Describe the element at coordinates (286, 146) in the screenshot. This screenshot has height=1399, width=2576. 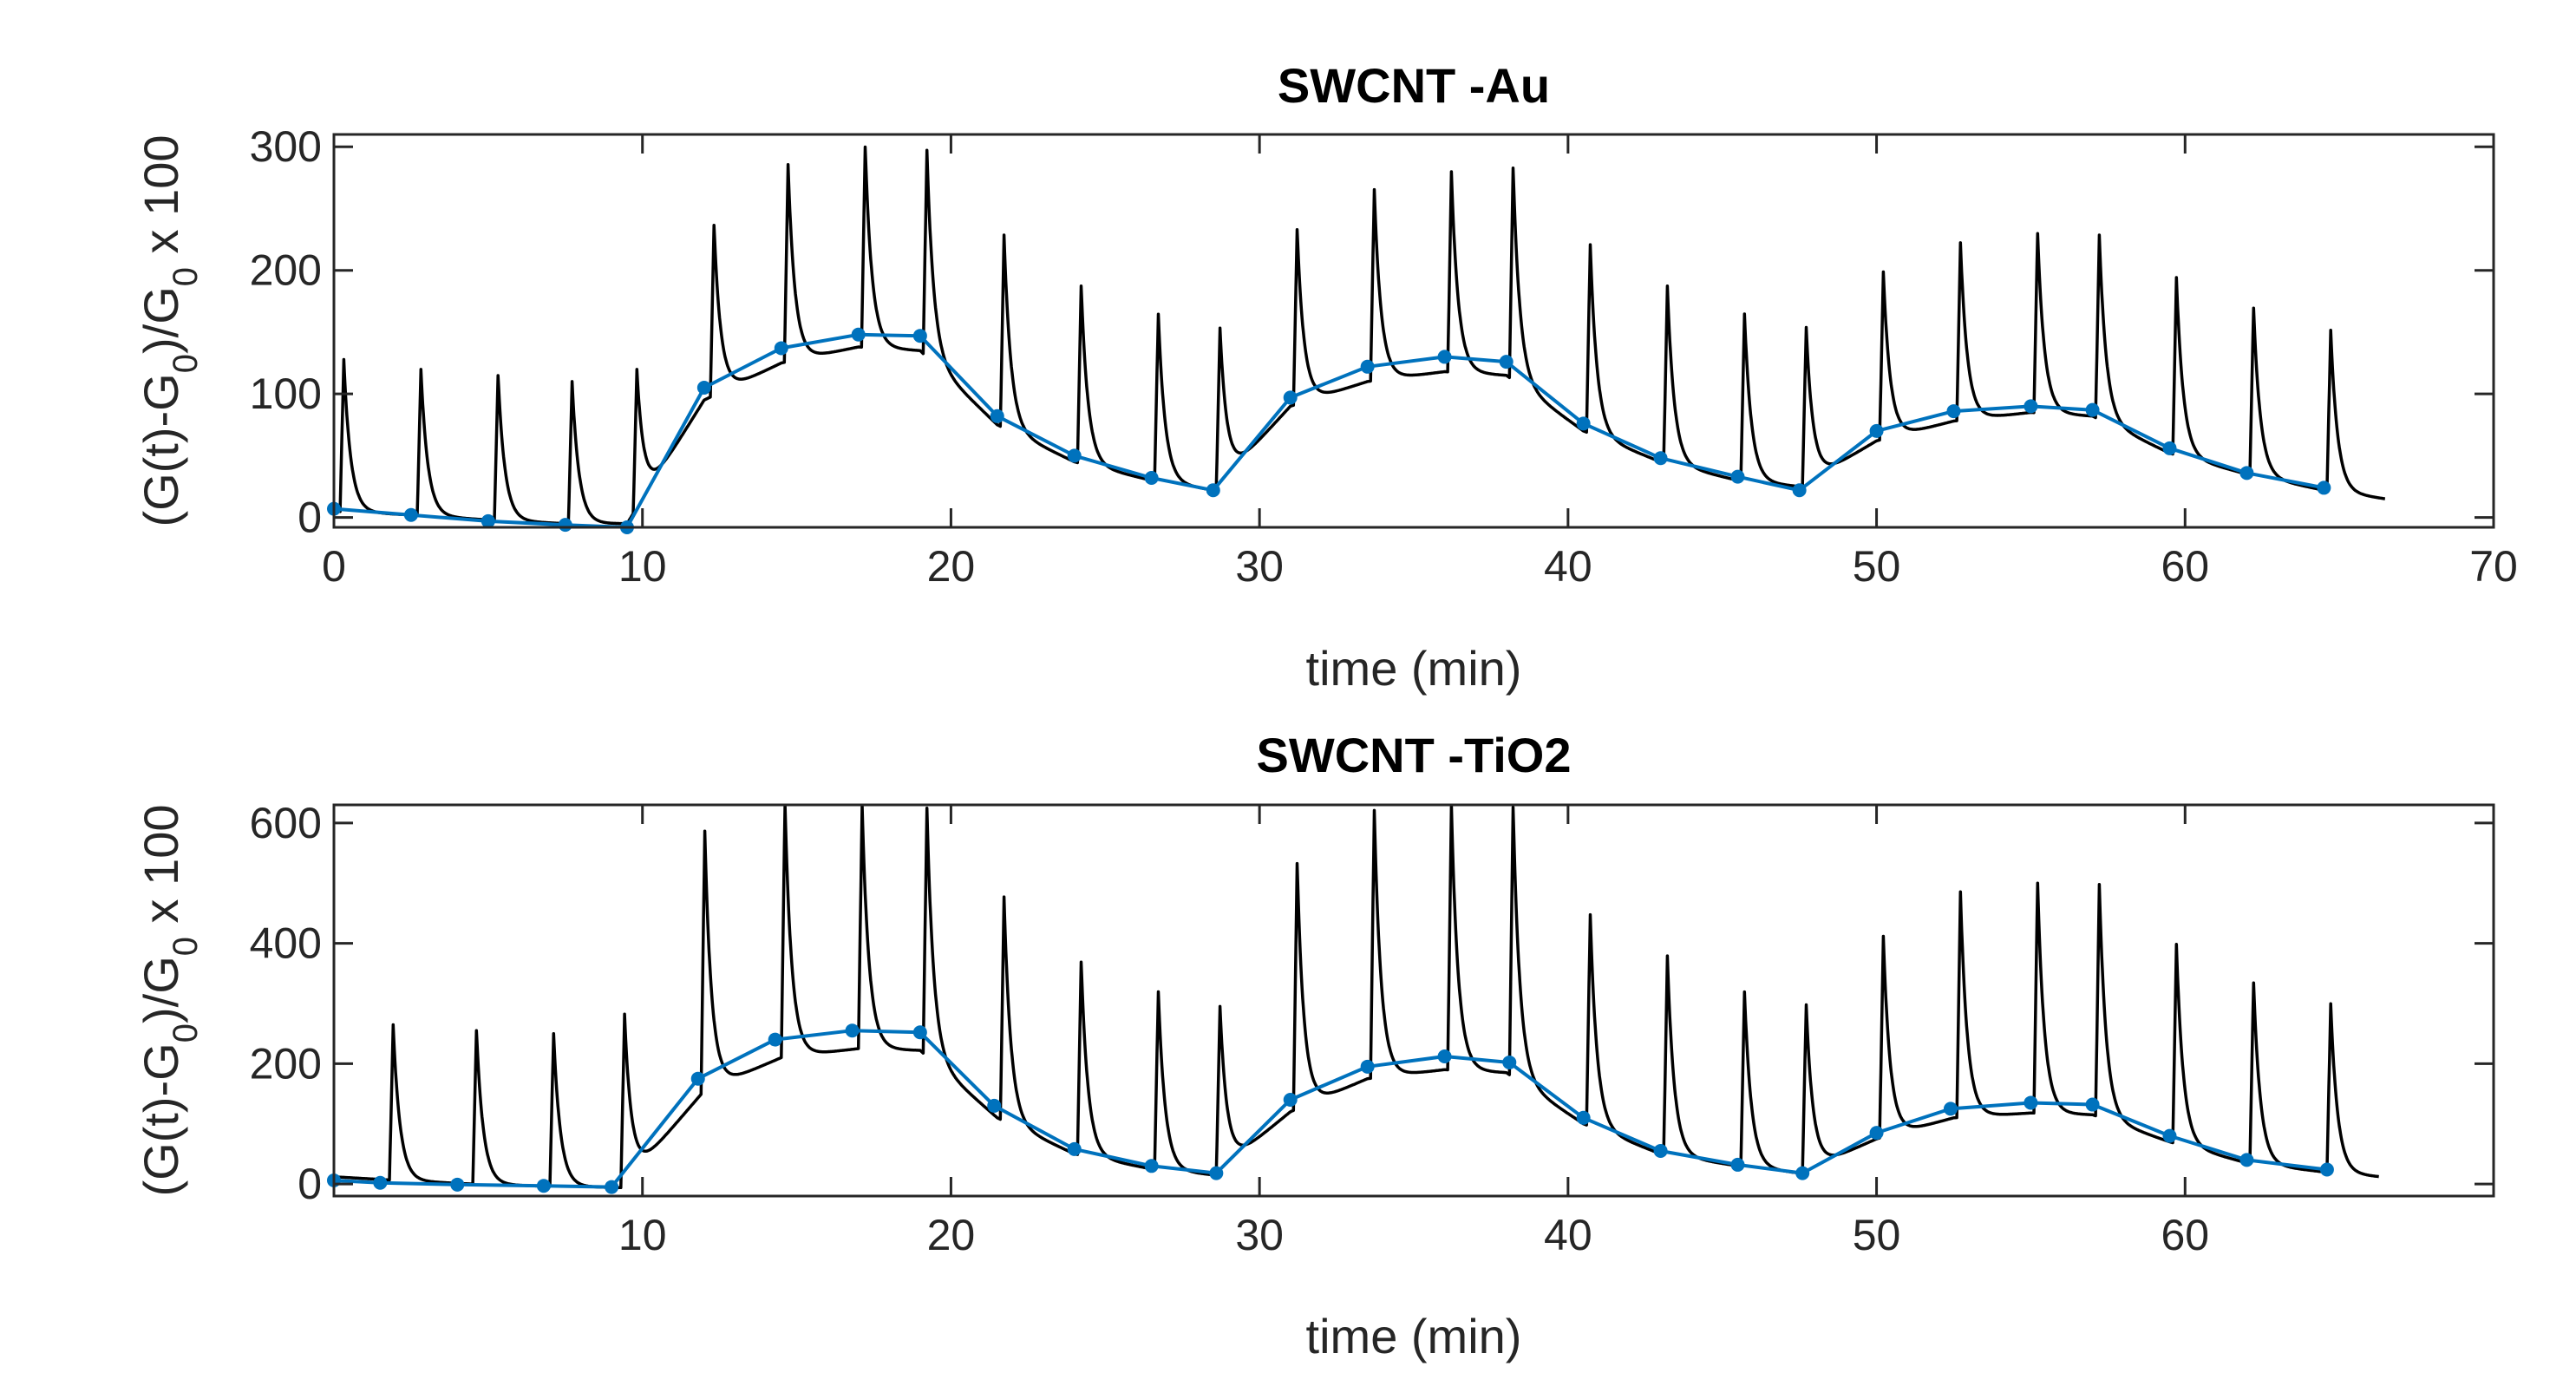
I see `y-tick-label: 300` at that location.